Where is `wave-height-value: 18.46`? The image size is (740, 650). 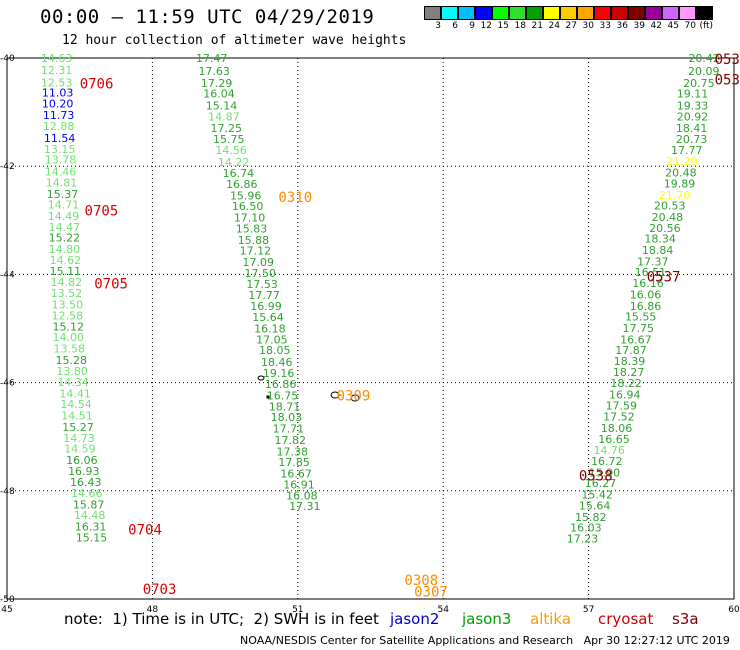
wave-height-value: 18.46 is located at coordinates (277, 362).